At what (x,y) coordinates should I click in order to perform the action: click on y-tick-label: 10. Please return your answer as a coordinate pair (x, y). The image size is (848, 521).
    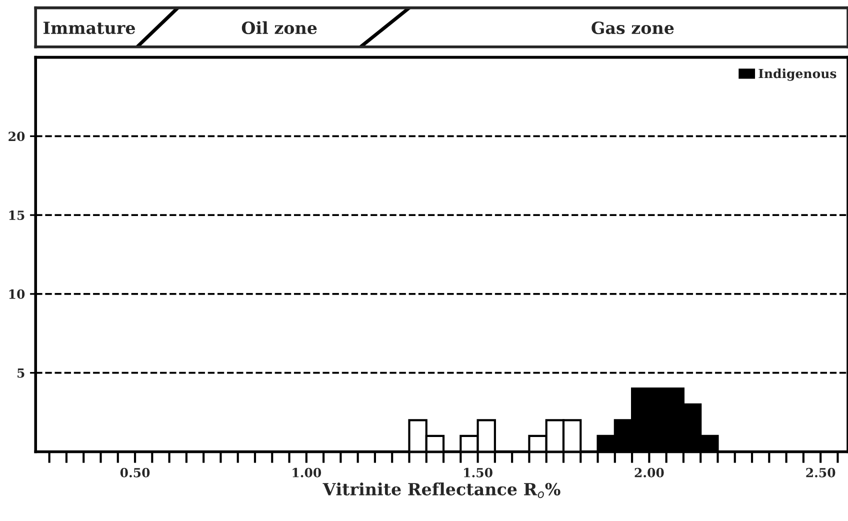
    Looking at the image, I should click on (17, 294).